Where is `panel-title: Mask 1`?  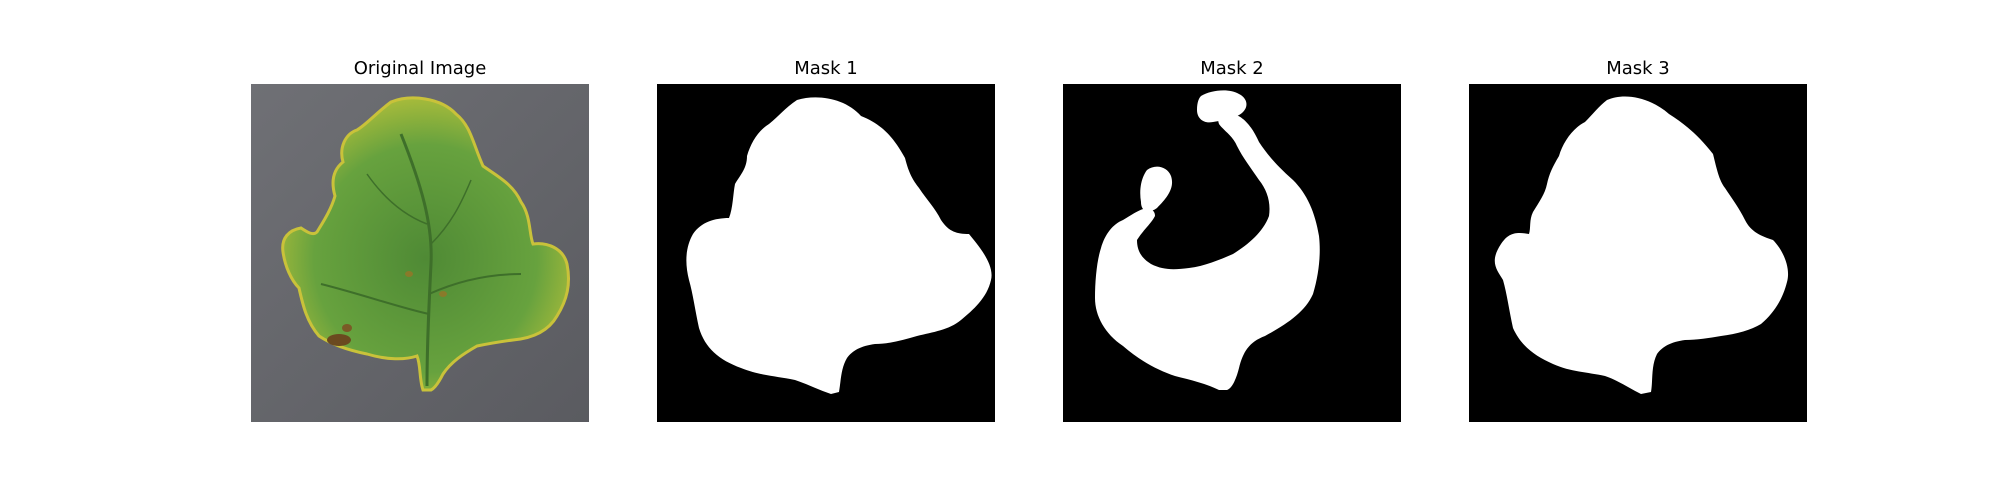 panel-title: Mask 1 is located at coordinates (826, 68).